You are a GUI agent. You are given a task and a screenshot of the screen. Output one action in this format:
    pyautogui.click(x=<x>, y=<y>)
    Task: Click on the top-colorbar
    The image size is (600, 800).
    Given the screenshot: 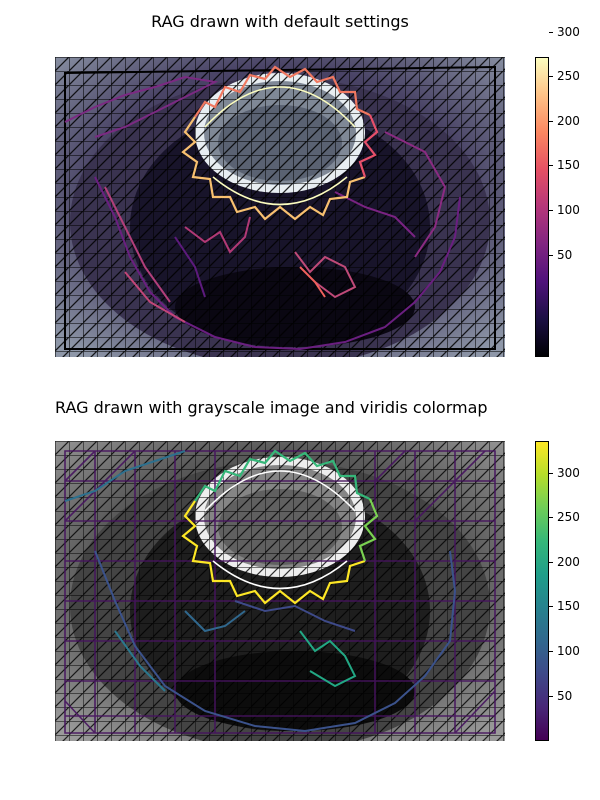 What is the action you would take?
    pyautogui.click(x=542, y=207)
    